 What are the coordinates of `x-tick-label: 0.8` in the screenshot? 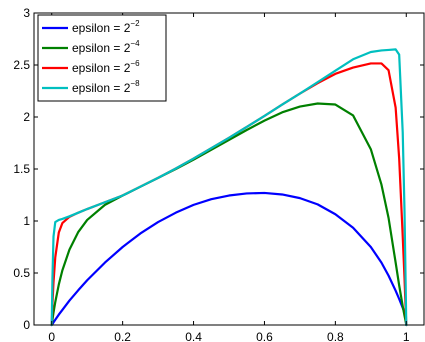 It's located at (335, 336).